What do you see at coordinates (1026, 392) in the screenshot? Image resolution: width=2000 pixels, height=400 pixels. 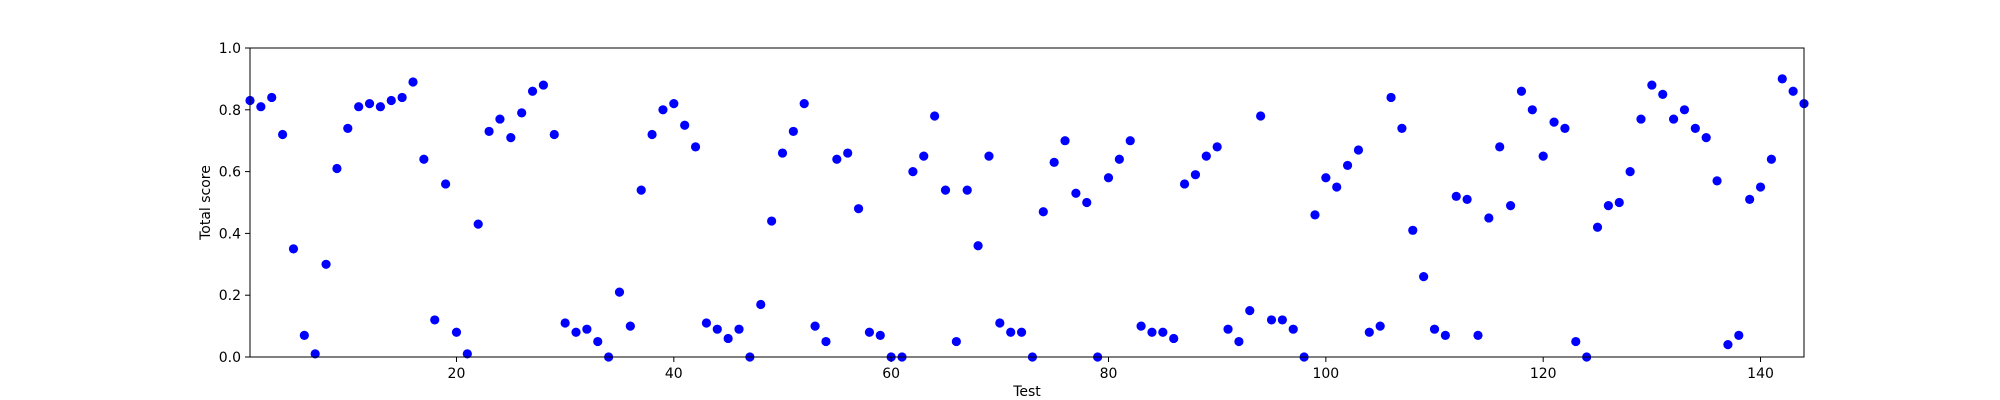 I see `x-axis-label: Test` at bounding box center [1026, 392].